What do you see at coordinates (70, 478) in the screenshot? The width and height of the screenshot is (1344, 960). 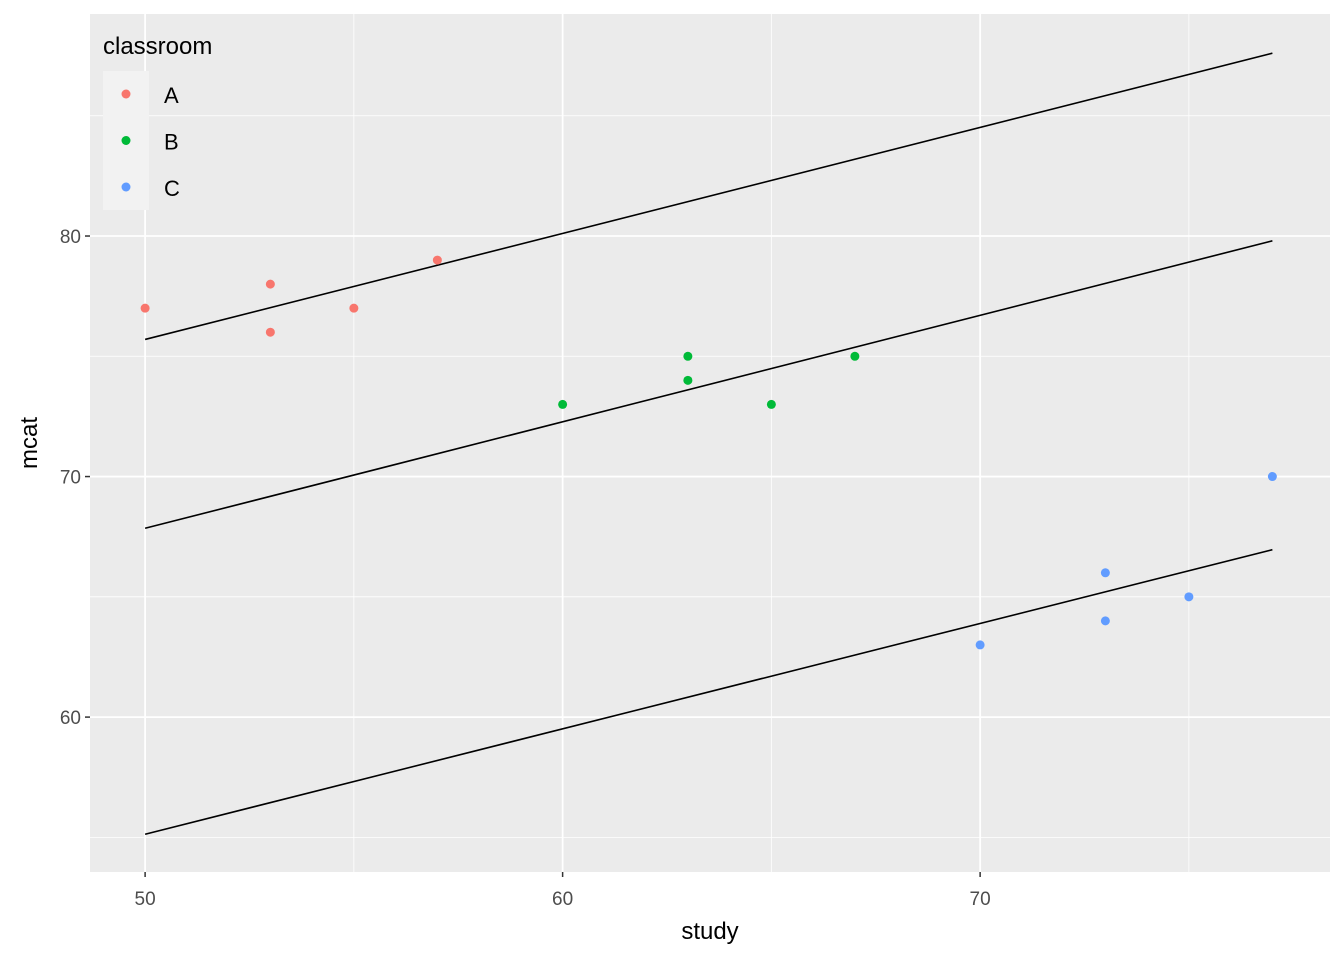 I see `y-tick-label: 70` at bounding box center [70, 478].